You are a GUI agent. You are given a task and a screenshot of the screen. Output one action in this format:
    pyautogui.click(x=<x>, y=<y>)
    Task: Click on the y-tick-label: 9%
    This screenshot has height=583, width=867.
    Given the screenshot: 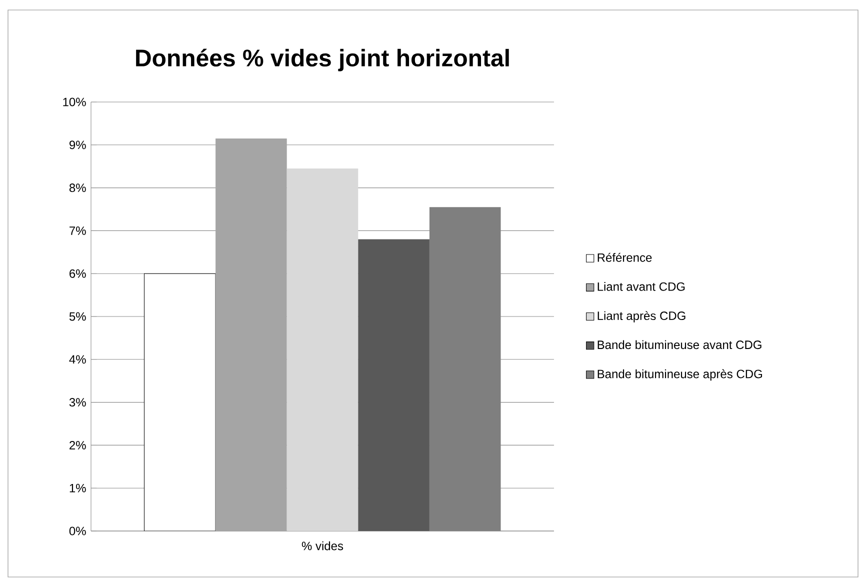 What is the action you would take?
    pyautogui.click(x=78, y=145)
    